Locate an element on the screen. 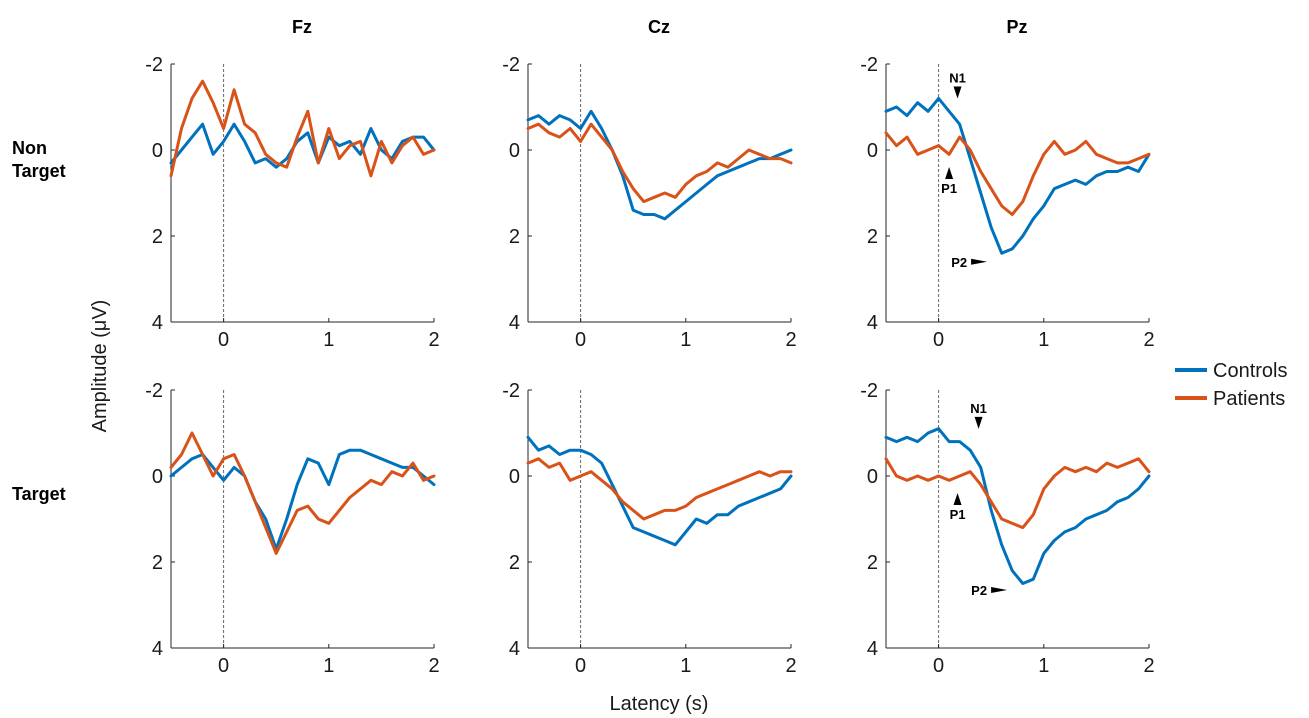  panel-non-fz: -2 0 2 4 0 1 2 is located at coordinates (292, 202).